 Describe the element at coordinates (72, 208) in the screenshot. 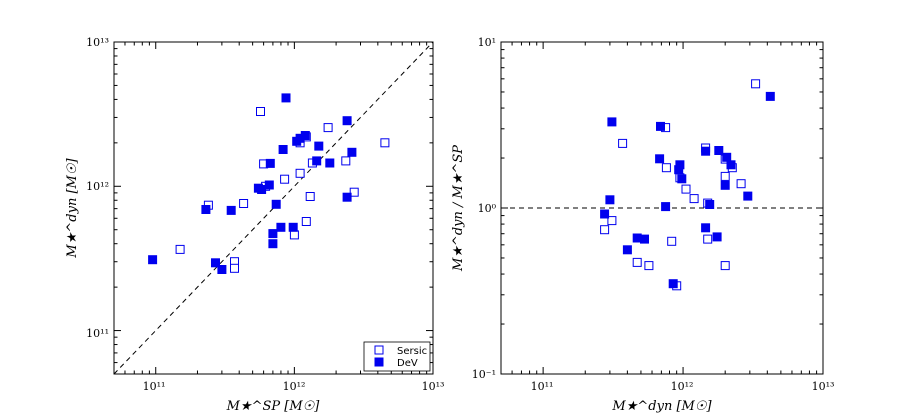

I see `left-y-axis-label: M★^dyn [M☉]` at that location.